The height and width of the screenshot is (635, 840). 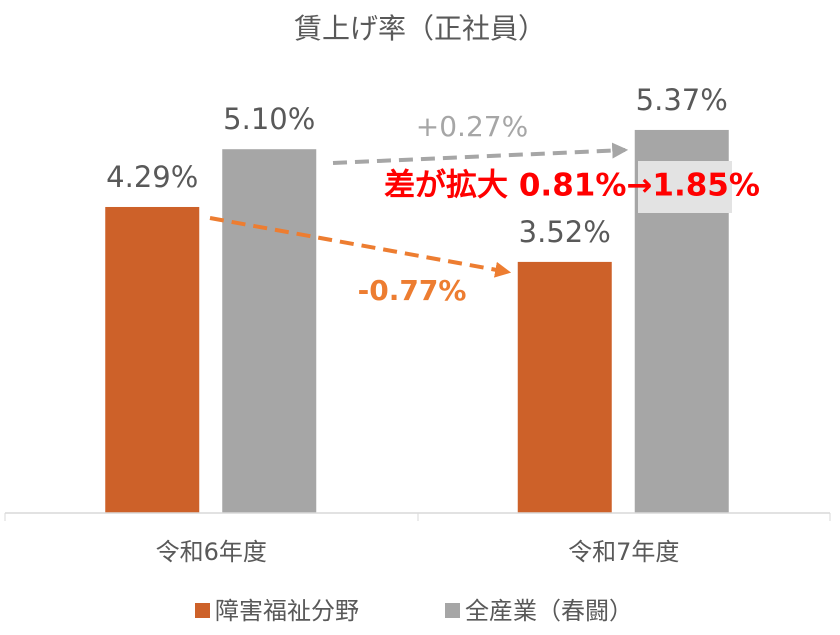 I want to click on data-label: 3.52%, so click(x=565, y=232).